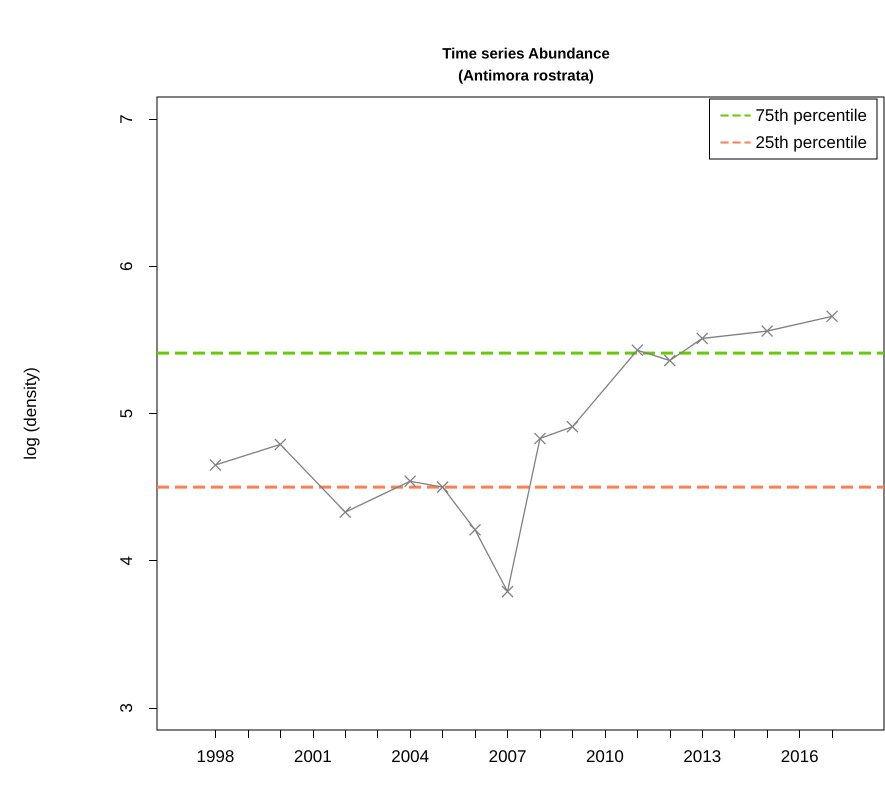 The height and width of the screenshot is (787, 885). Describe the element at coordinates (526, 65) in the screenshot. I see `chart-title: Time series Abundance (Antimora rostrata)` at that location.